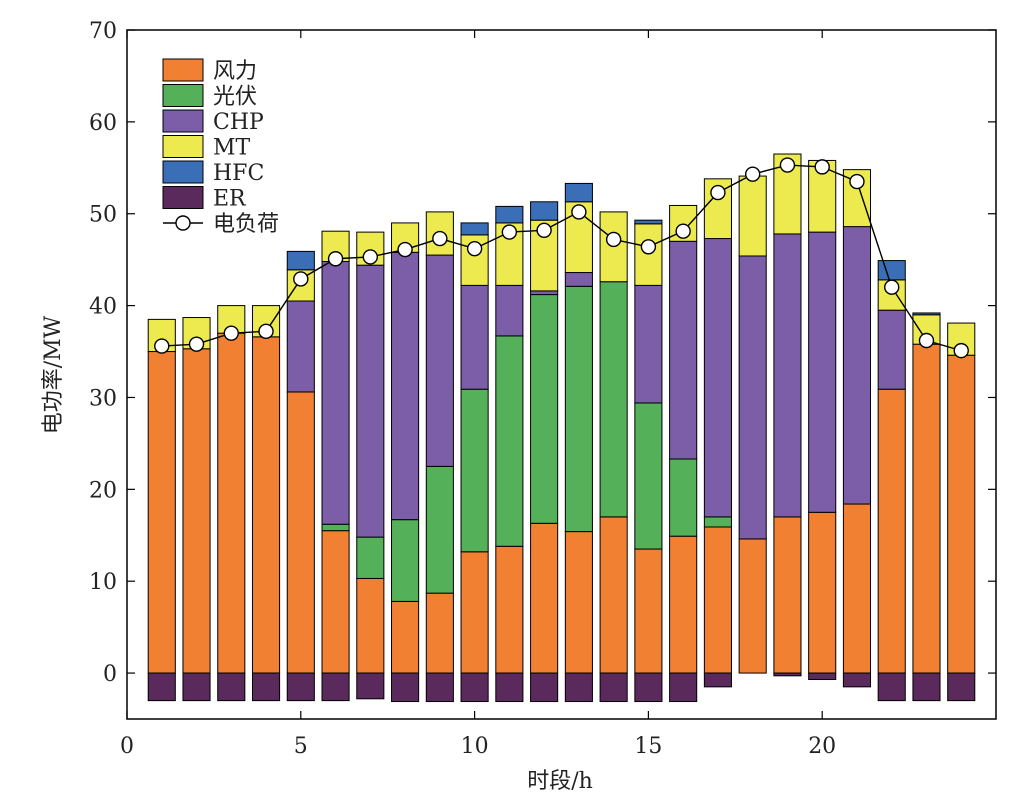 The image size is (1016, 802). What do you see at coordinates (230, 199) in the screenshot?
I see `legend-label: ER` at bounding box center [230, 199].